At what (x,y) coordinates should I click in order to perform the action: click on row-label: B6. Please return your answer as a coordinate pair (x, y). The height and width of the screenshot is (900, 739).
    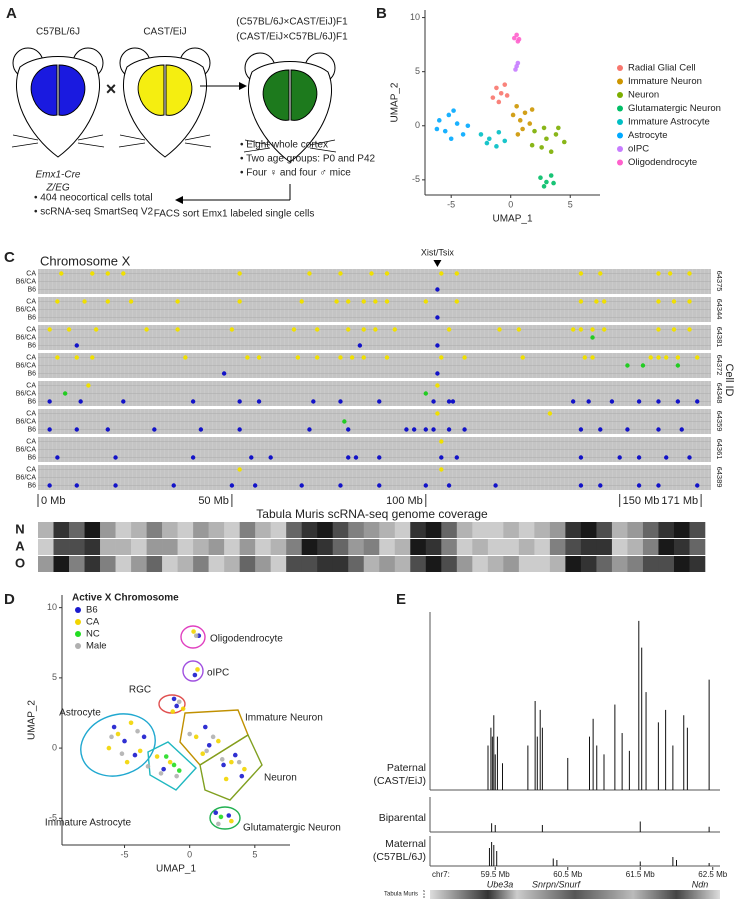
    Looking at the image, I should click on (31, 457).